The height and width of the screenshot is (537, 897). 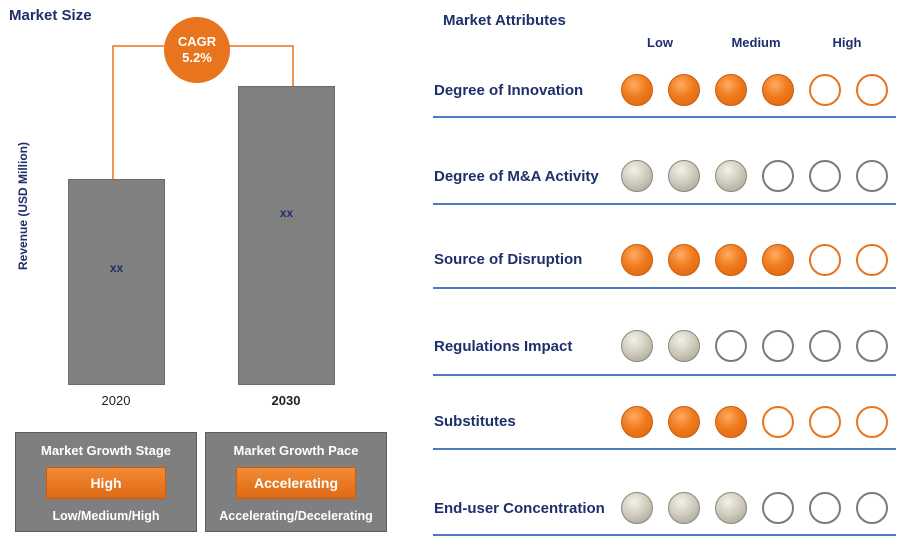 I want to click on attribute-label: Source of Disruption, so click(x=508, y=259).